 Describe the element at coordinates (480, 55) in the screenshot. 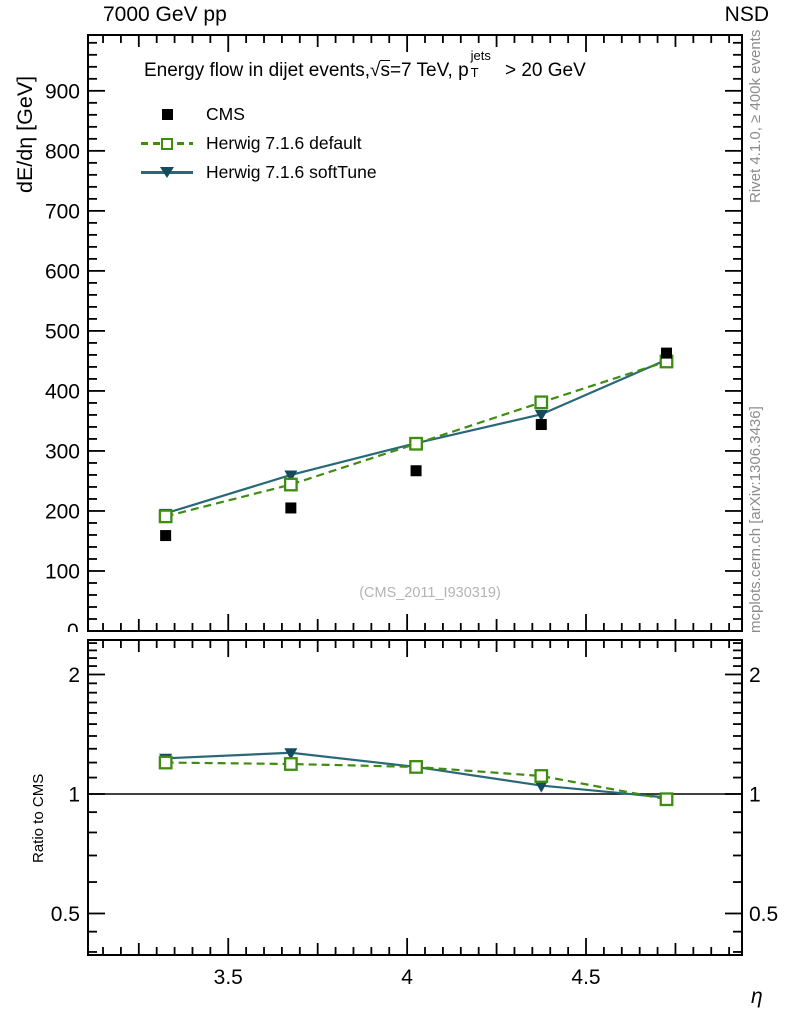

I see `pt-superscript: jets` at that location.